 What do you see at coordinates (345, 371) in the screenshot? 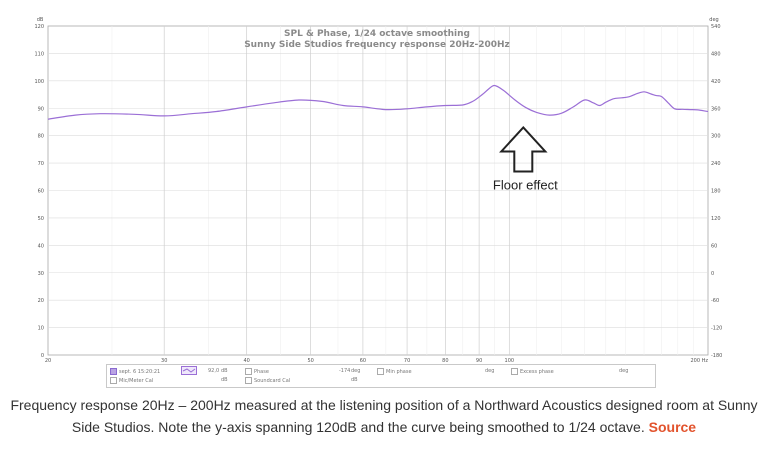
I see `phase-value: -174` at bounding box center [345, 371].